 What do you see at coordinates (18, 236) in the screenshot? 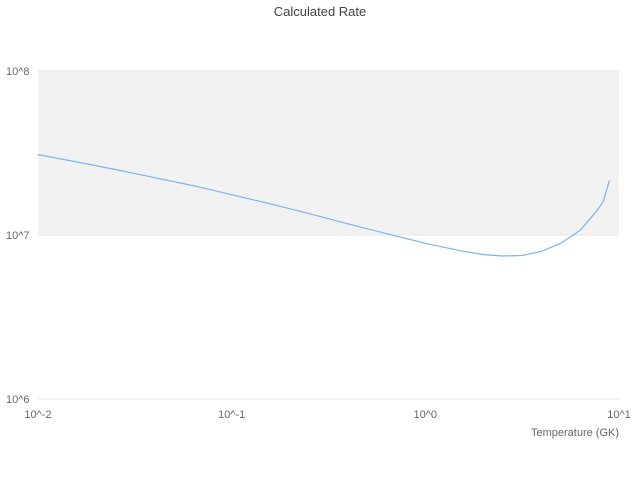
I see `y-tick-label: 10^7` at bounding box center [18, 236].